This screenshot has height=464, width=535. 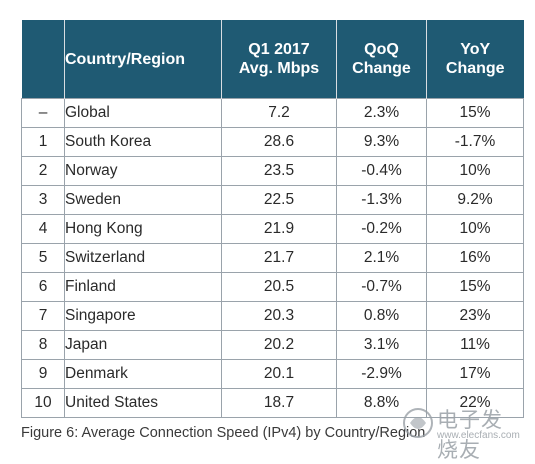 What do you see at coordinates (279, 113) in the screenshot?
I see `cell-mbps: 7.2` at bounding box center [279, 113].